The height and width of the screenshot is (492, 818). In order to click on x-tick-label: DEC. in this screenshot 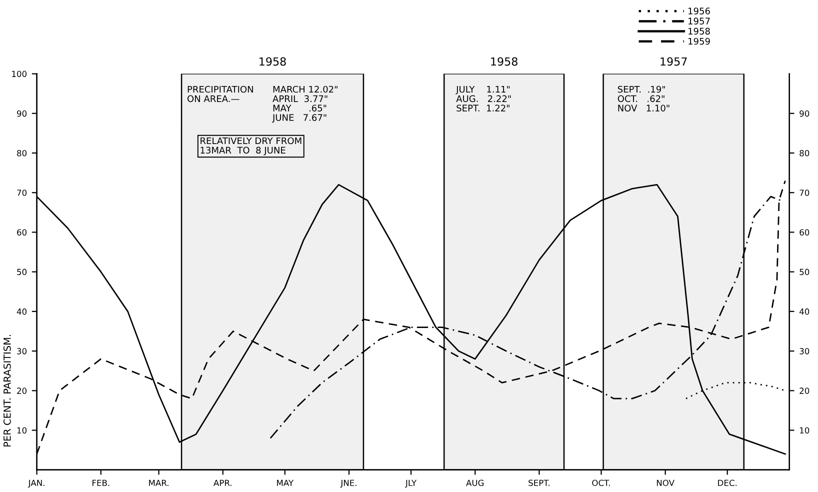, I will do `click(727, 483)`.